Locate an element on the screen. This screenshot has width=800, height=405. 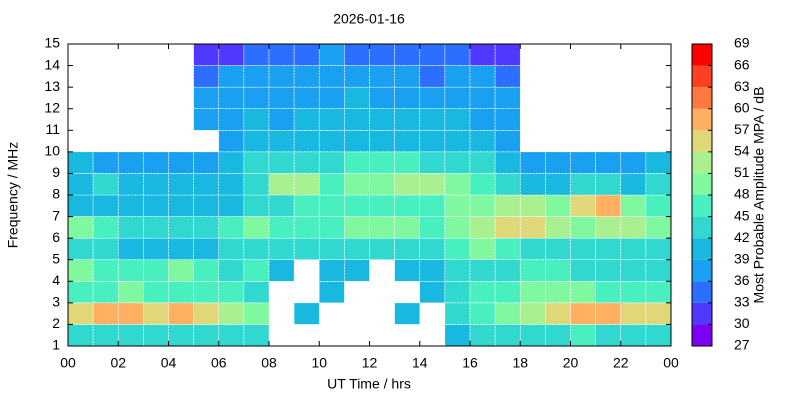
colorbar-tick-label: 27 is located at coordinates (742, 345).